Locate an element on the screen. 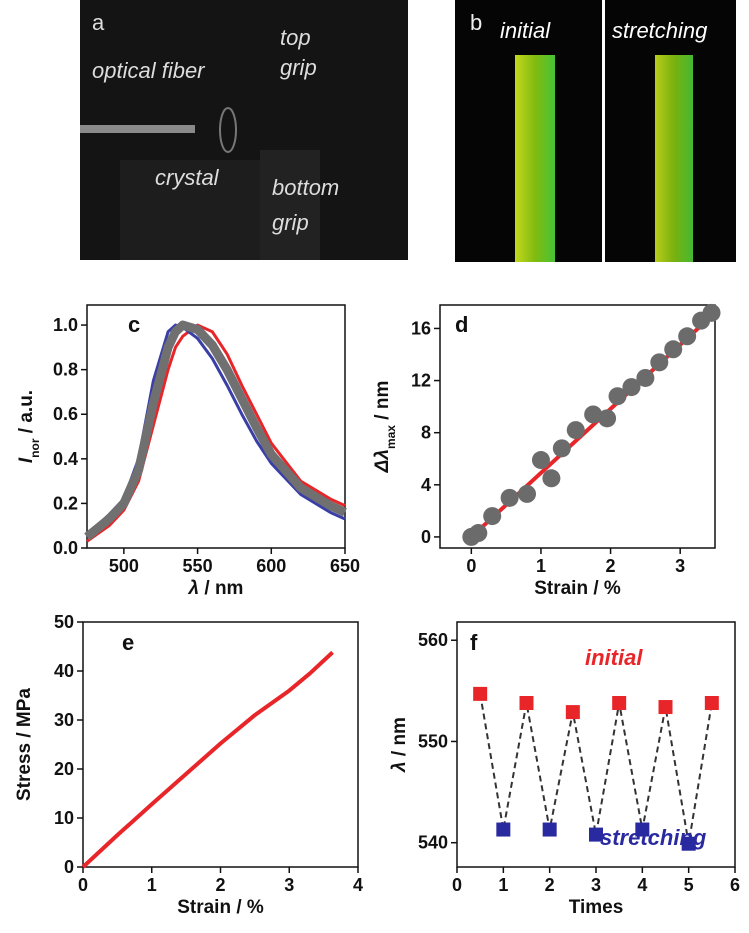  y-tick-label: 0.6 is located at coordinates (65, 414).